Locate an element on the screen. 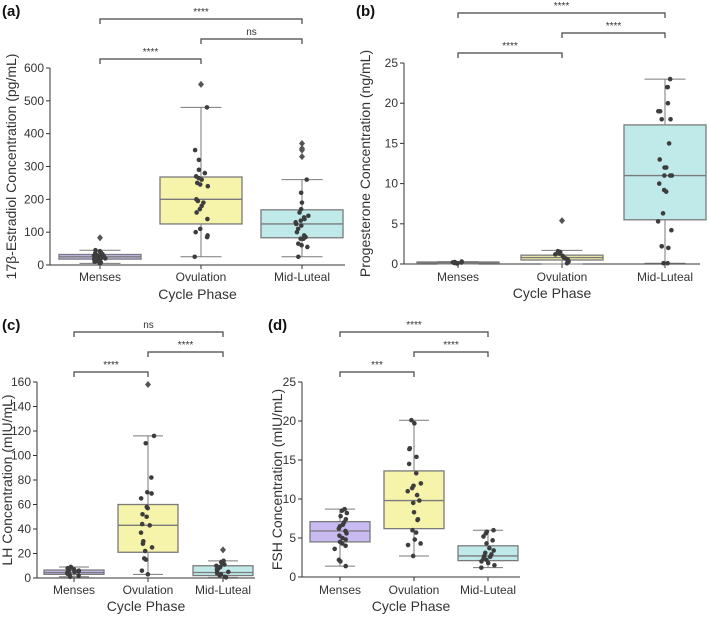 This screenshot has width=709, height=618. y-tick-label: 15 is located at coordinates (290, 460).